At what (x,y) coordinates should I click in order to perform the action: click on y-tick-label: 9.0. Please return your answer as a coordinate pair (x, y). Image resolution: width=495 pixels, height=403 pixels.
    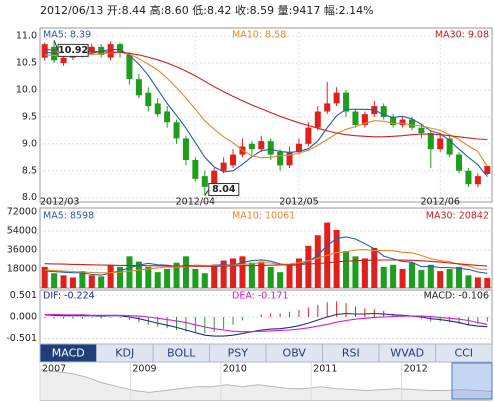
    Looking at the image, I should click on (29, 143).